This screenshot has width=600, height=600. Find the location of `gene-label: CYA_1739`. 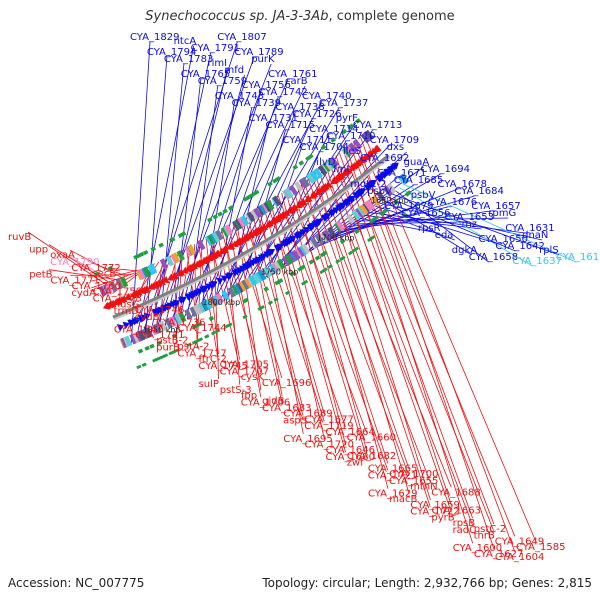

gene-label: CYA_1739 is located at coordinates (256, 103).